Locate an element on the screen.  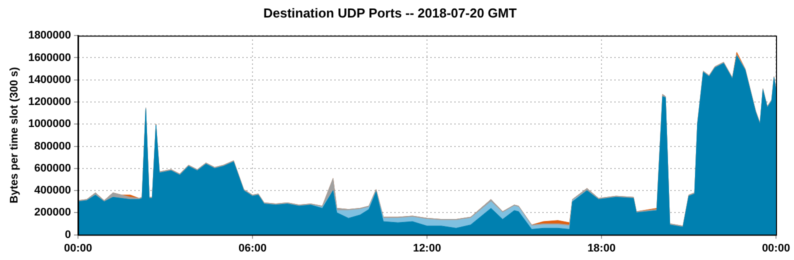
y-tick-label: 1400000 is located at coordinates (50, 80).